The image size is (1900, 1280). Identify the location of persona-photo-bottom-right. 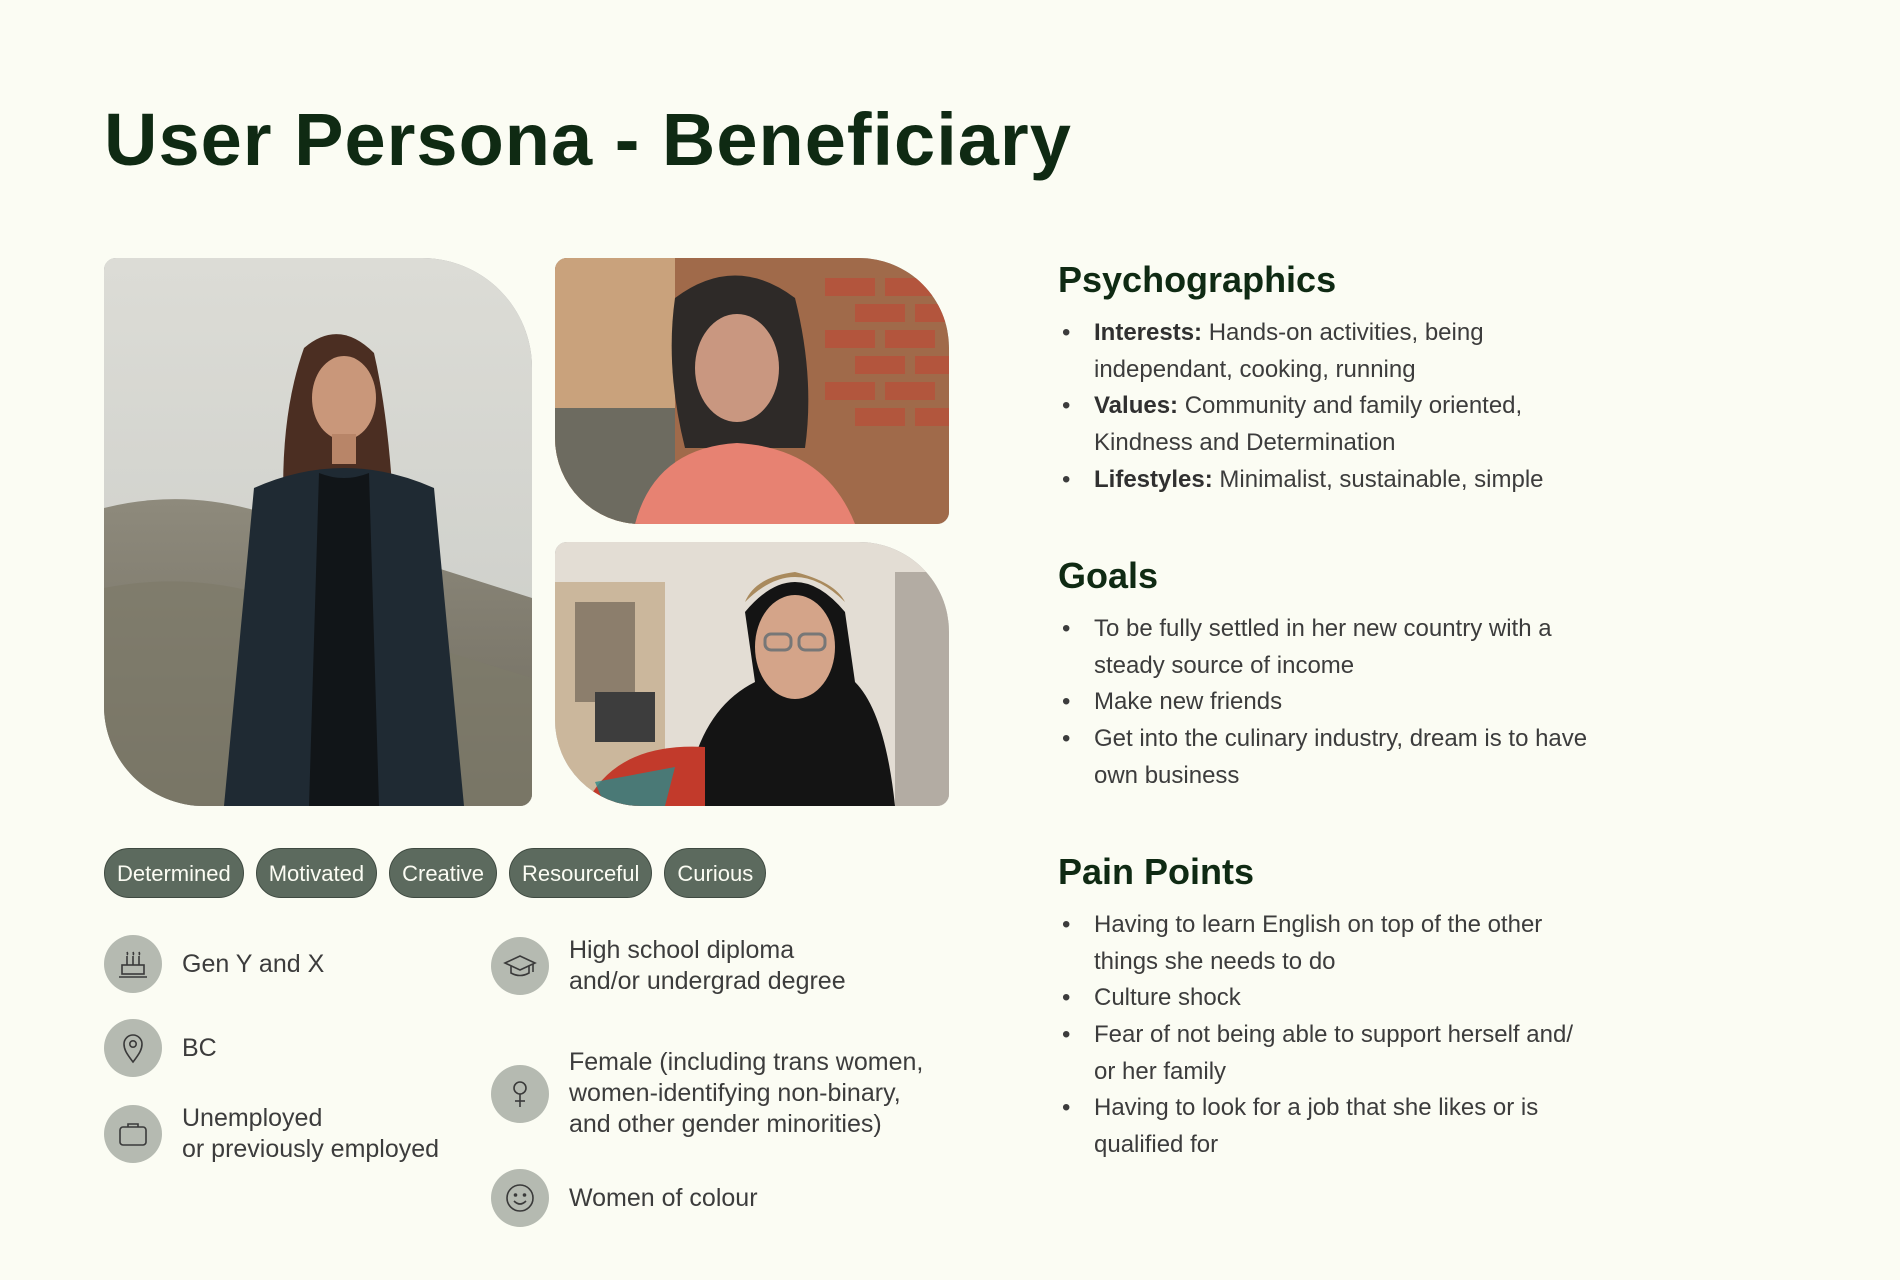
(752, 674).